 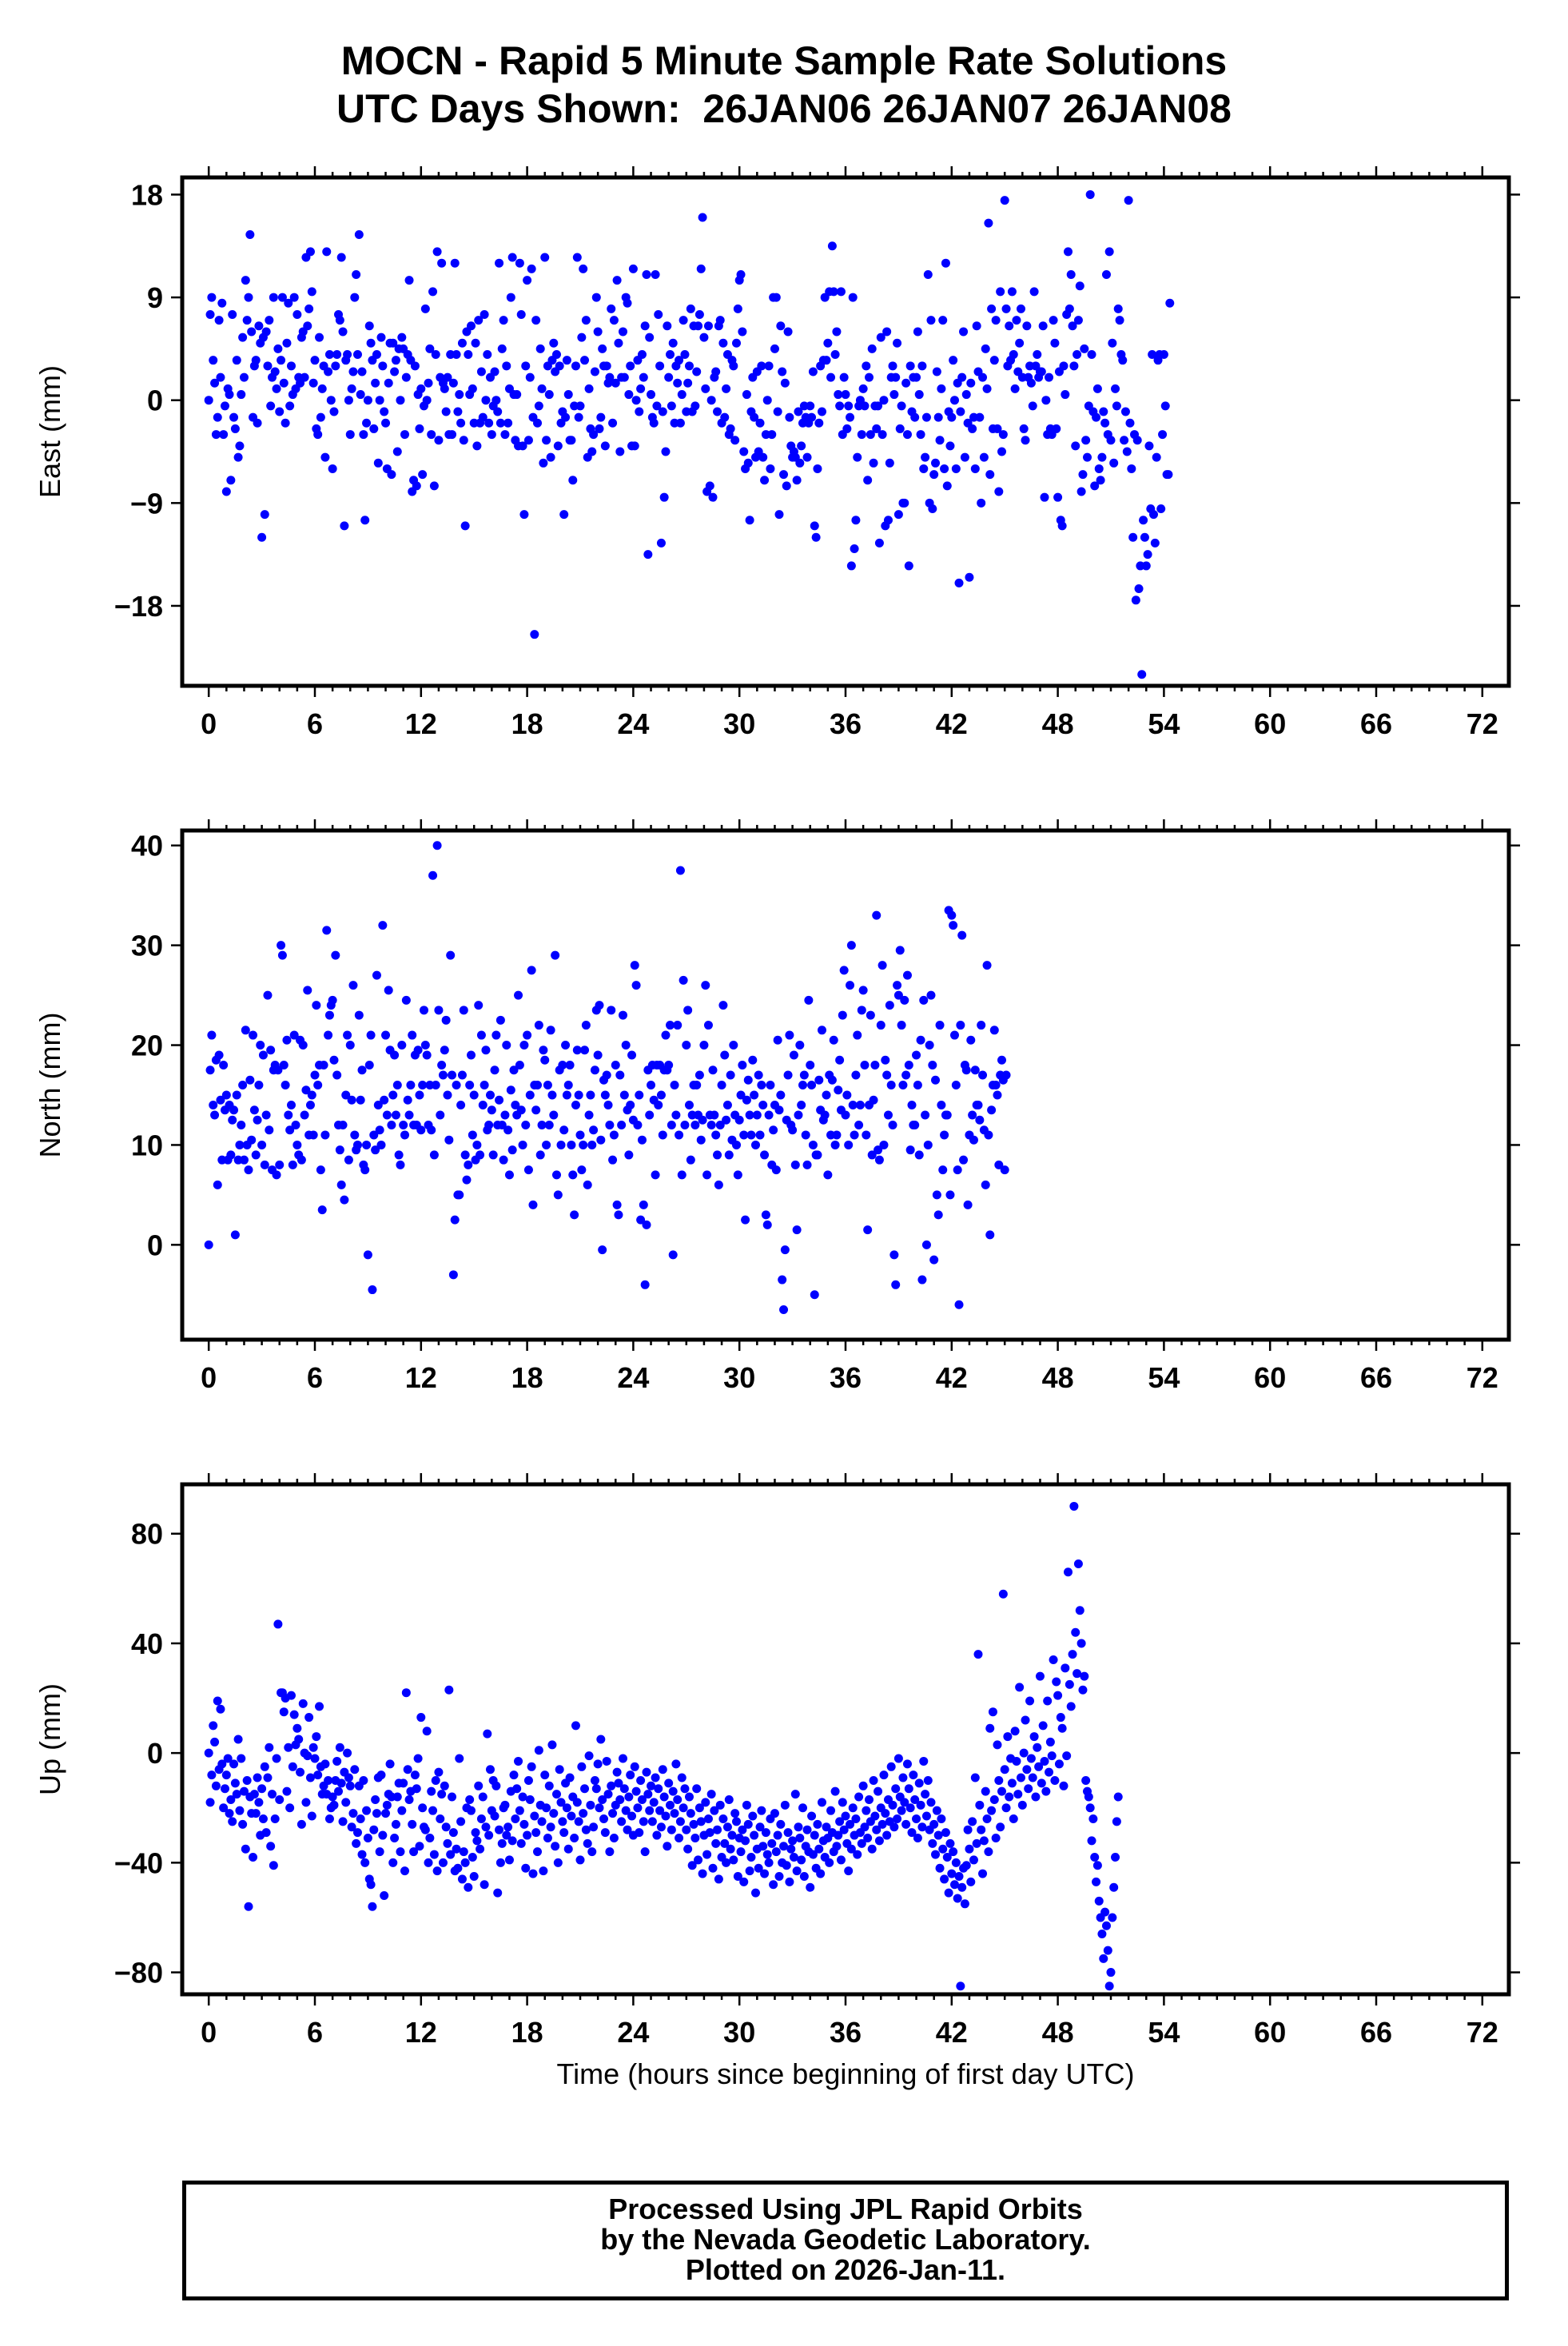 What do you see at coordinates (739, 1378) in the screenshot?
I see `north-x-tick-label: 30` at bounding box center [739, 1378].